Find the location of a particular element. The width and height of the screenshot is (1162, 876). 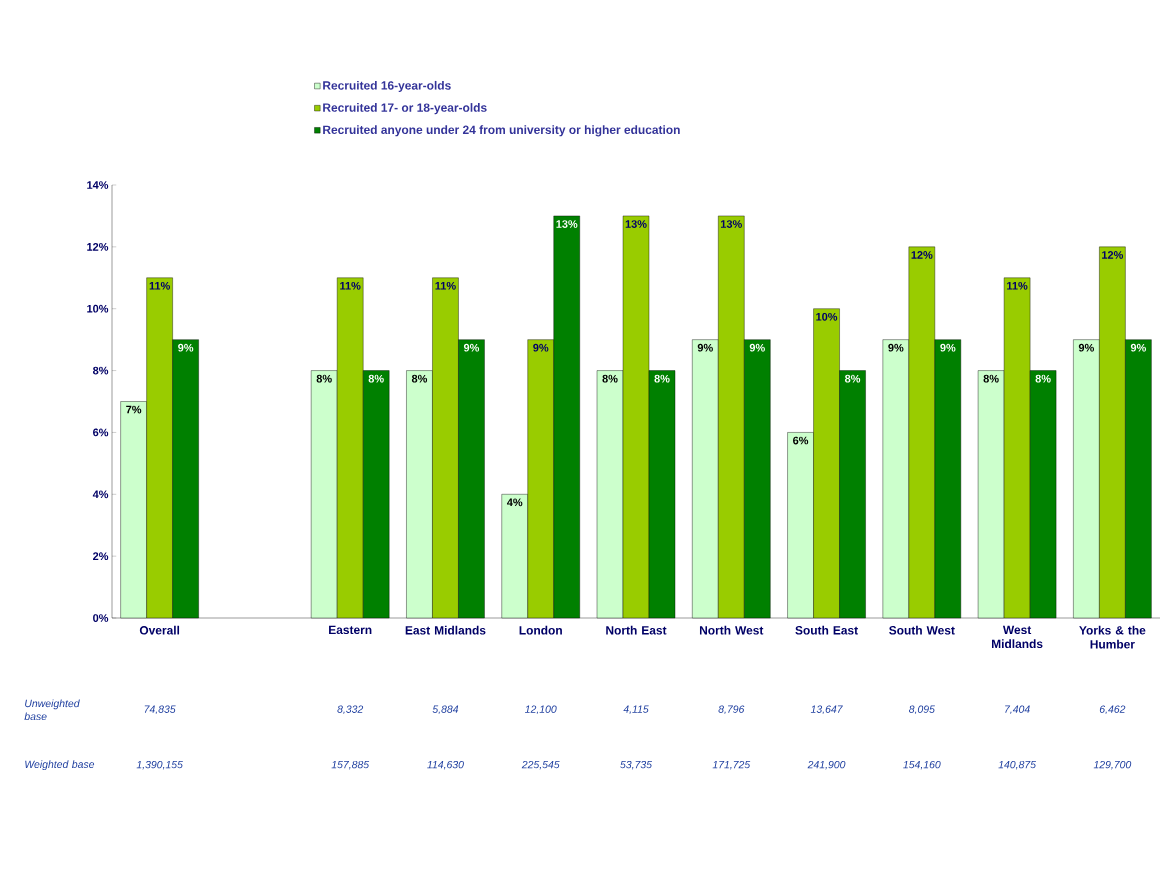

x-tick-label: South East is located at coordinates (826, 630).